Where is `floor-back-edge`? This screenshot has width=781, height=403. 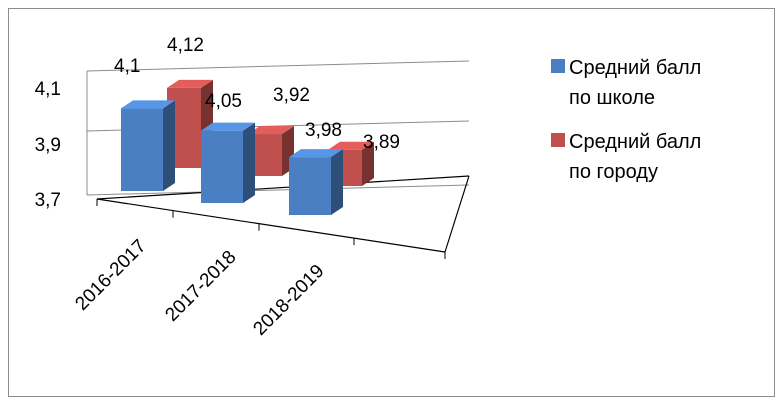 floor-back-edge is located at coordinates (283, 187).